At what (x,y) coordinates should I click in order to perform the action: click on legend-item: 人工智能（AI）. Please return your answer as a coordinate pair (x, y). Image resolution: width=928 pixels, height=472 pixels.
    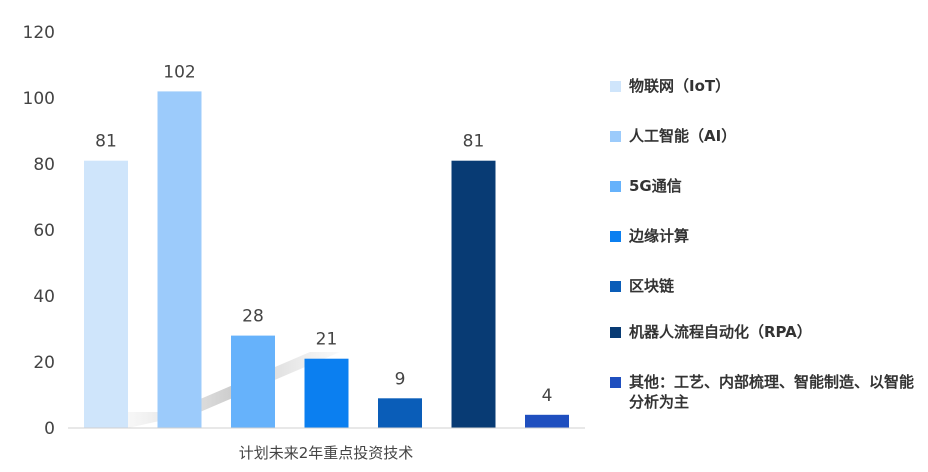
    Looking at the image, I should click on (764, 136).